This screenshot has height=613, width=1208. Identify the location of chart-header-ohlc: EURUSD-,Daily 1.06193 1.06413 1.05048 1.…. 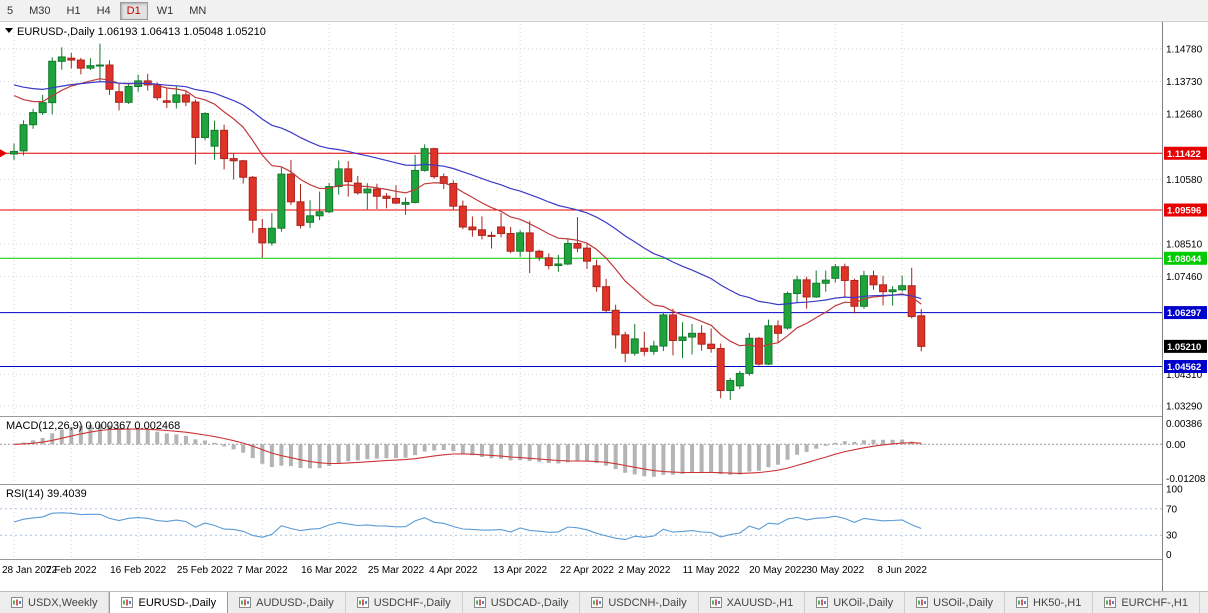
(141, 32).